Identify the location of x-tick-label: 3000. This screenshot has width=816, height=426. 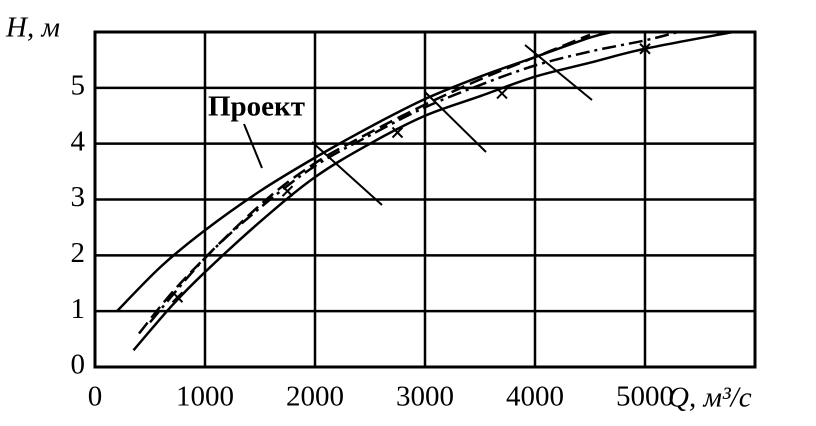
(425, 397).